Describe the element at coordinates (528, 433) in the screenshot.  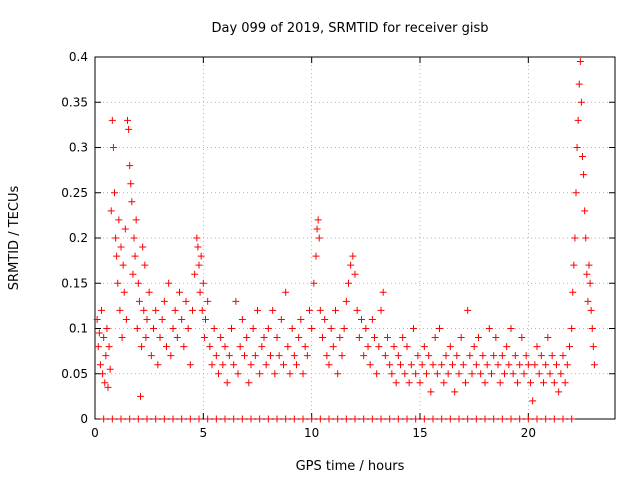
I see `x-tick-label: 20` at that location.